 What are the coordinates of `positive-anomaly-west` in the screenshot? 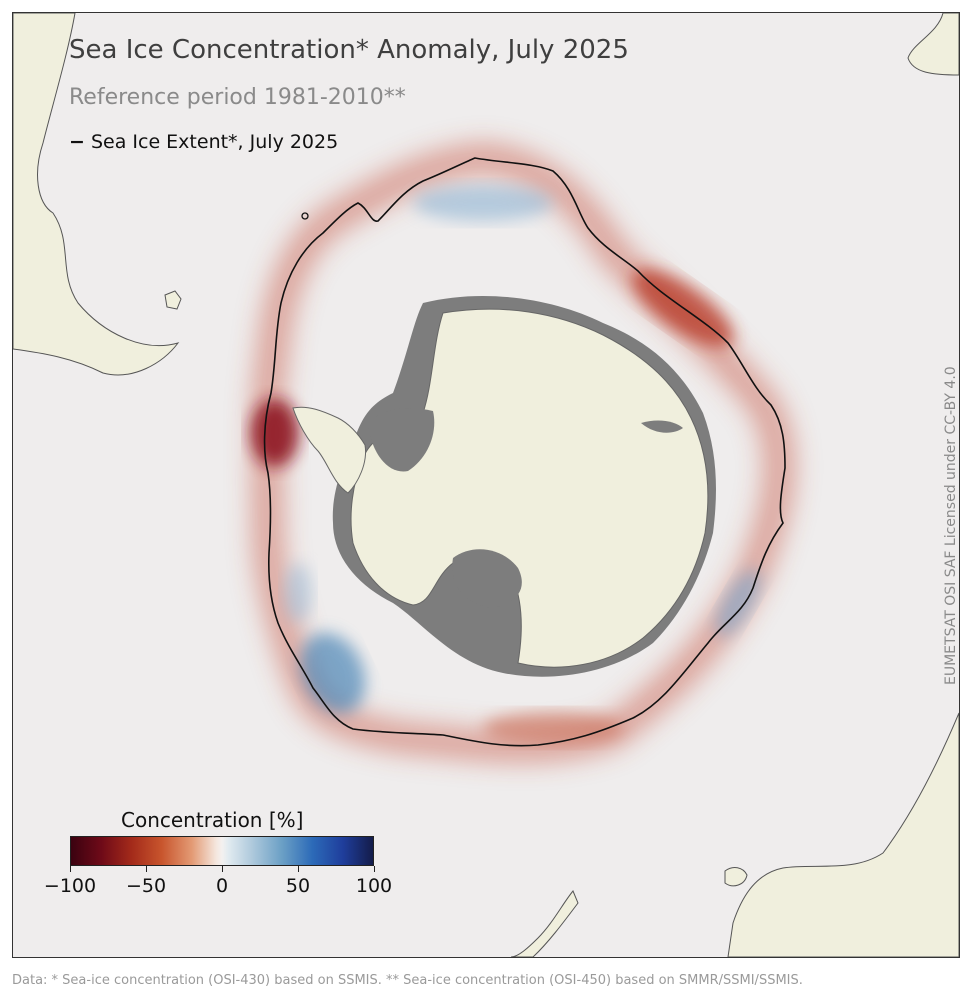 It's located at (298, 593).